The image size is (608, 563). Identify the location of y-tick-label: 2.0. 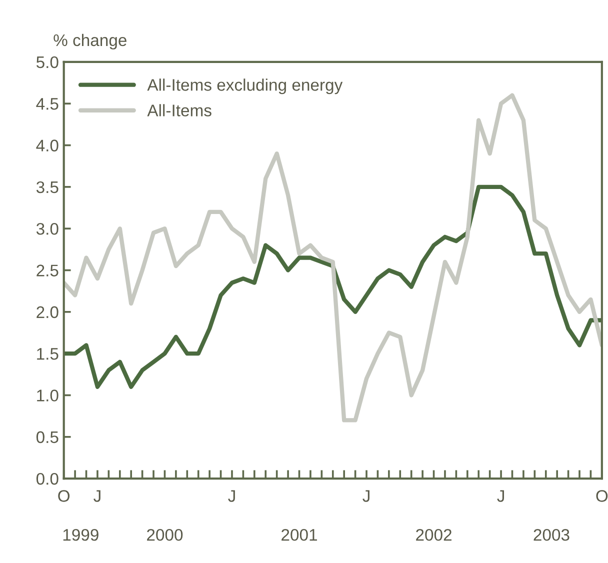
(47, 312).